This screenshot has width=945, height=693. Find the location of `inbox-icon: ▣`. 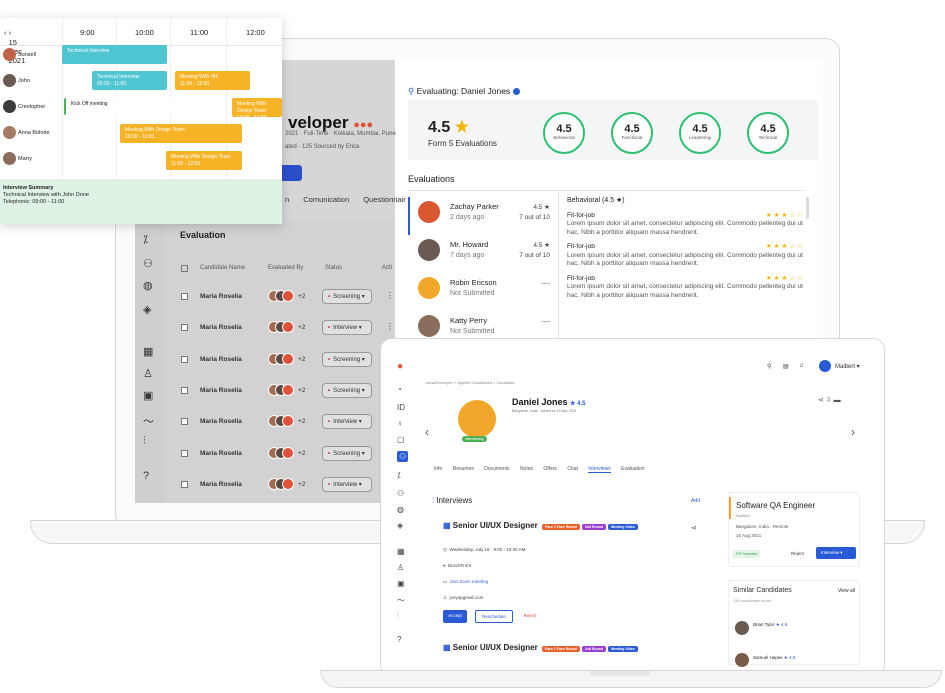

inbox-icon: ▣ is located at coordinates (401, 583).